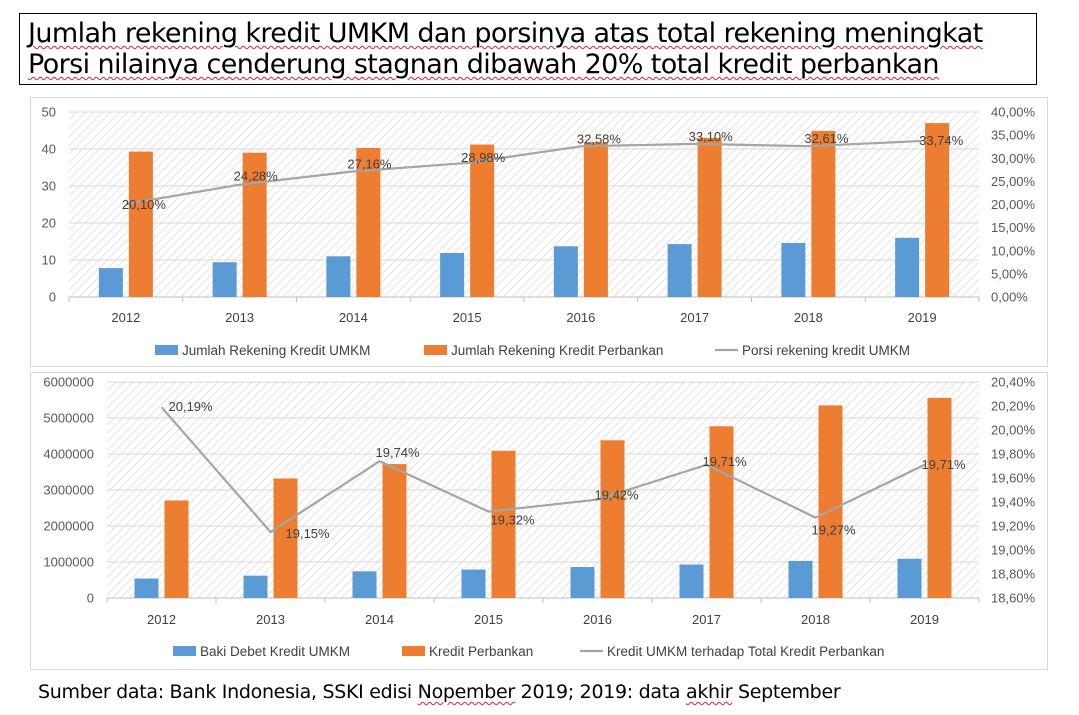  I want to click on chart1-ytick-label: 0, so click(52, 297).